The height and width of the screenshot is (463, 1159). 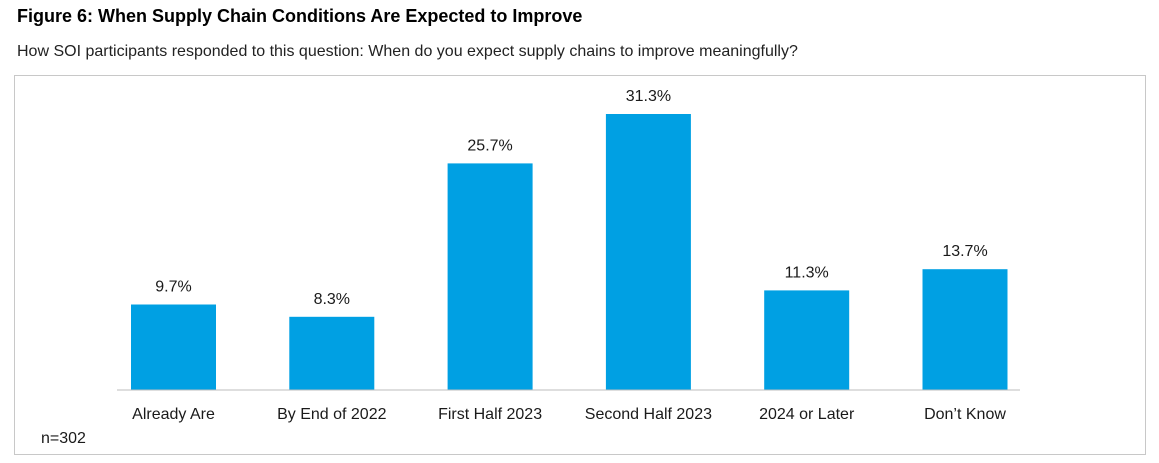 I want to click on value-label-4: 11.3%, so click(x=807, y=272).